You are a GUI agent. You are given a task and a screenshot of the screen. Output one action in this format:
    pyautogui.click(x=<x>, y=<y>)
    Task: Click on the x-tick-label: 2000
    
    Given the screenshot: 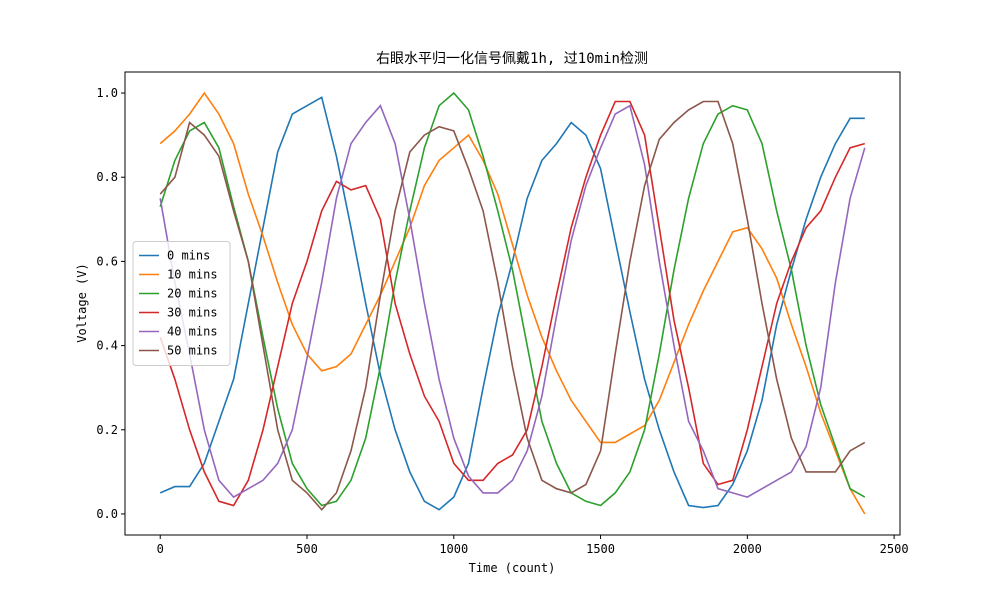 What is the action you would take?
    pyautogui.click(x=747, y=549)
    